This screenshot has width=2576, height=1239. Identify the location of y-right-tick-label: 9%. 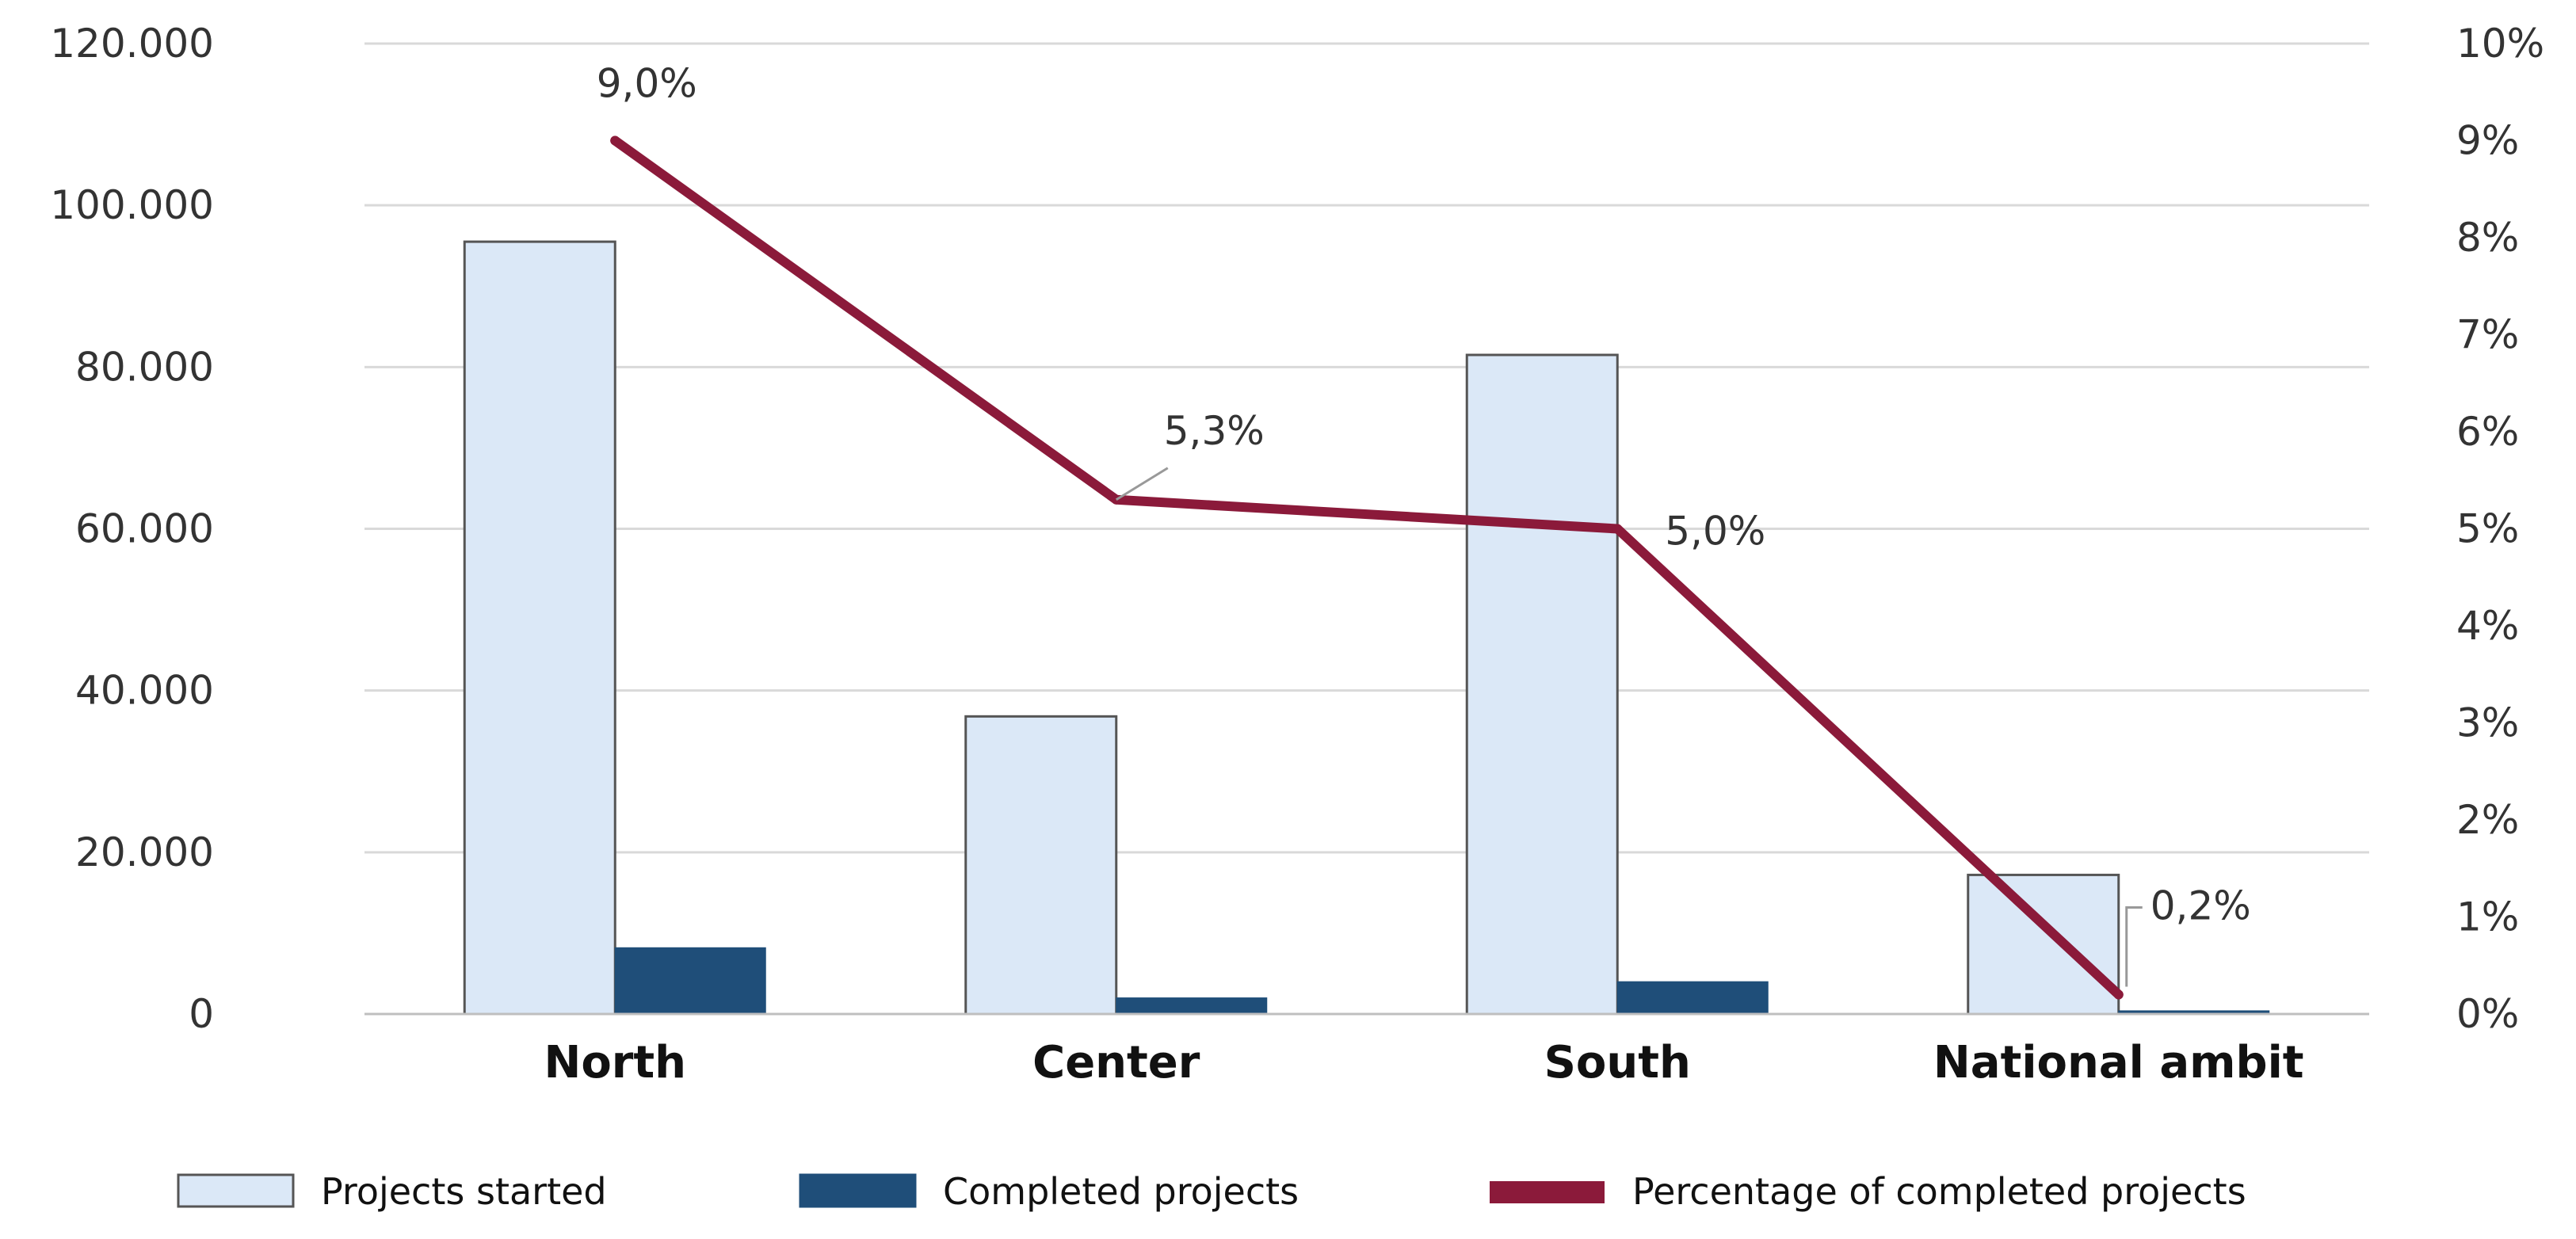
(2487, 141).